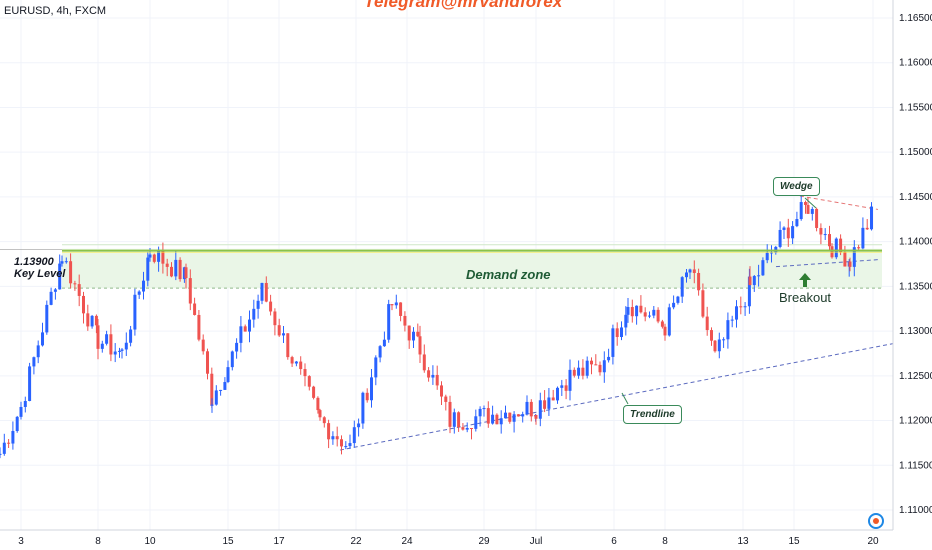  I want to click on time-tick-label: Jul, so click(536, 541).